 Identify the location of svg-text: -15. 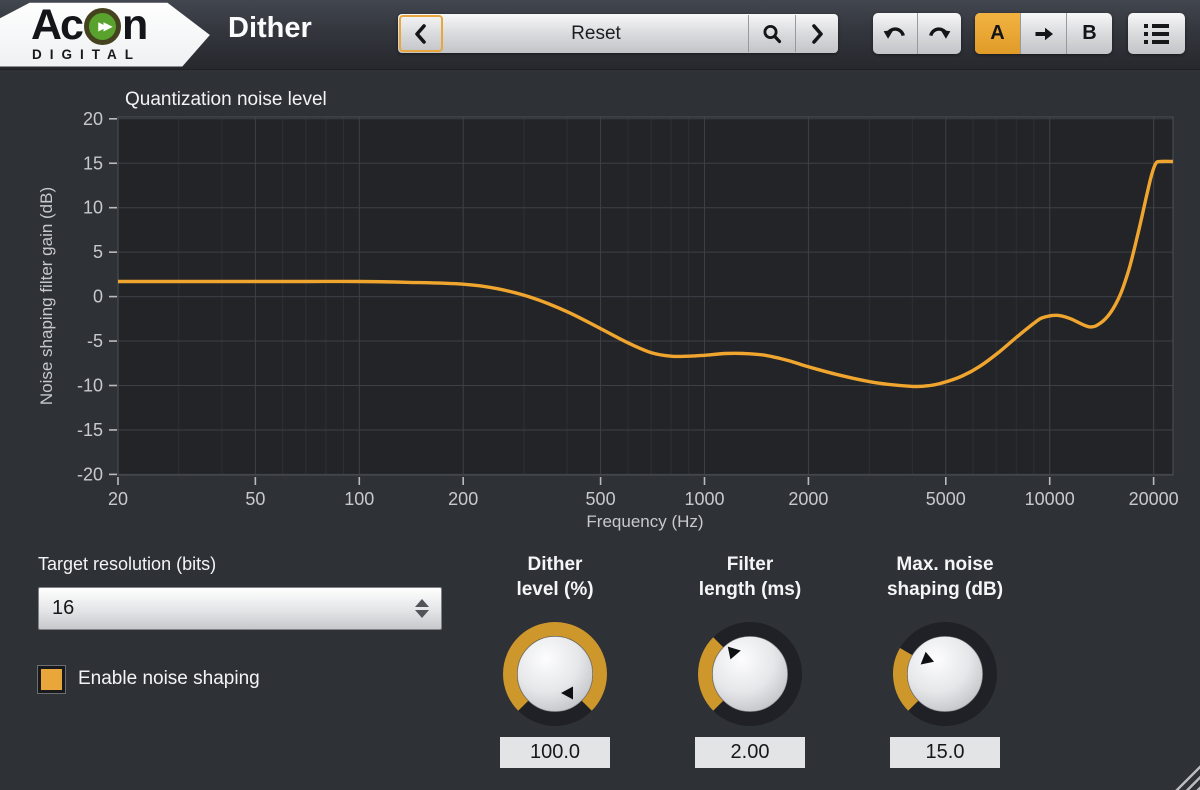
(90, 430).